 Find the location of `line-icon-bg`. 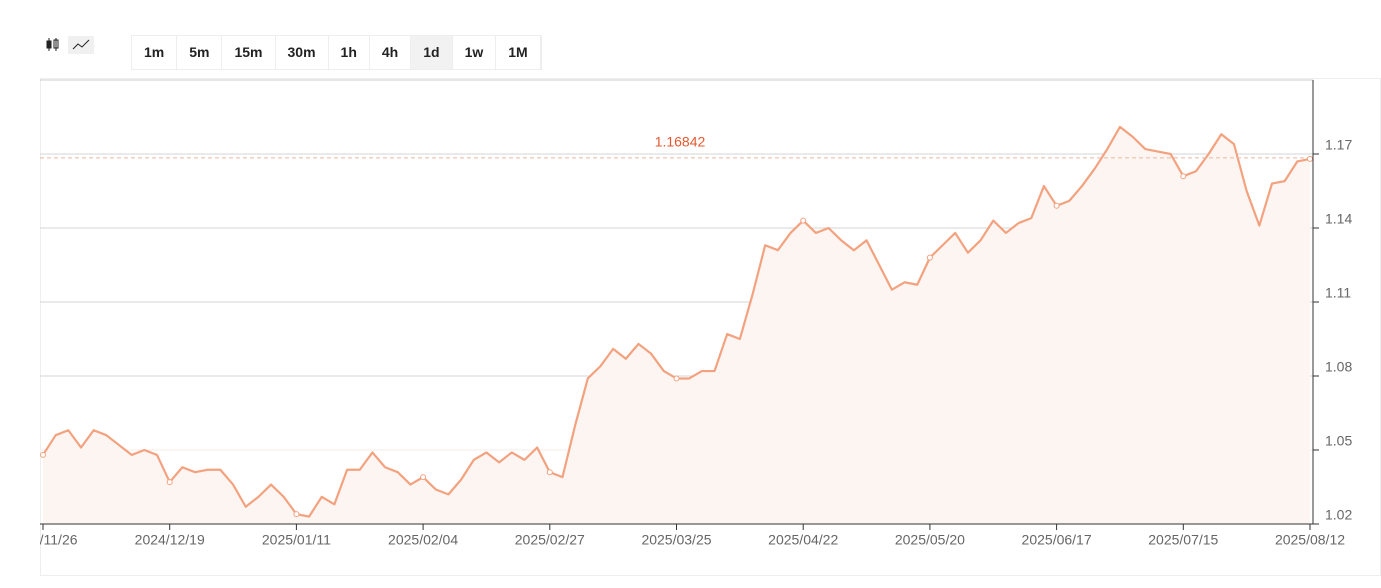

line-icon-bg is located at coordinates (81, 45).